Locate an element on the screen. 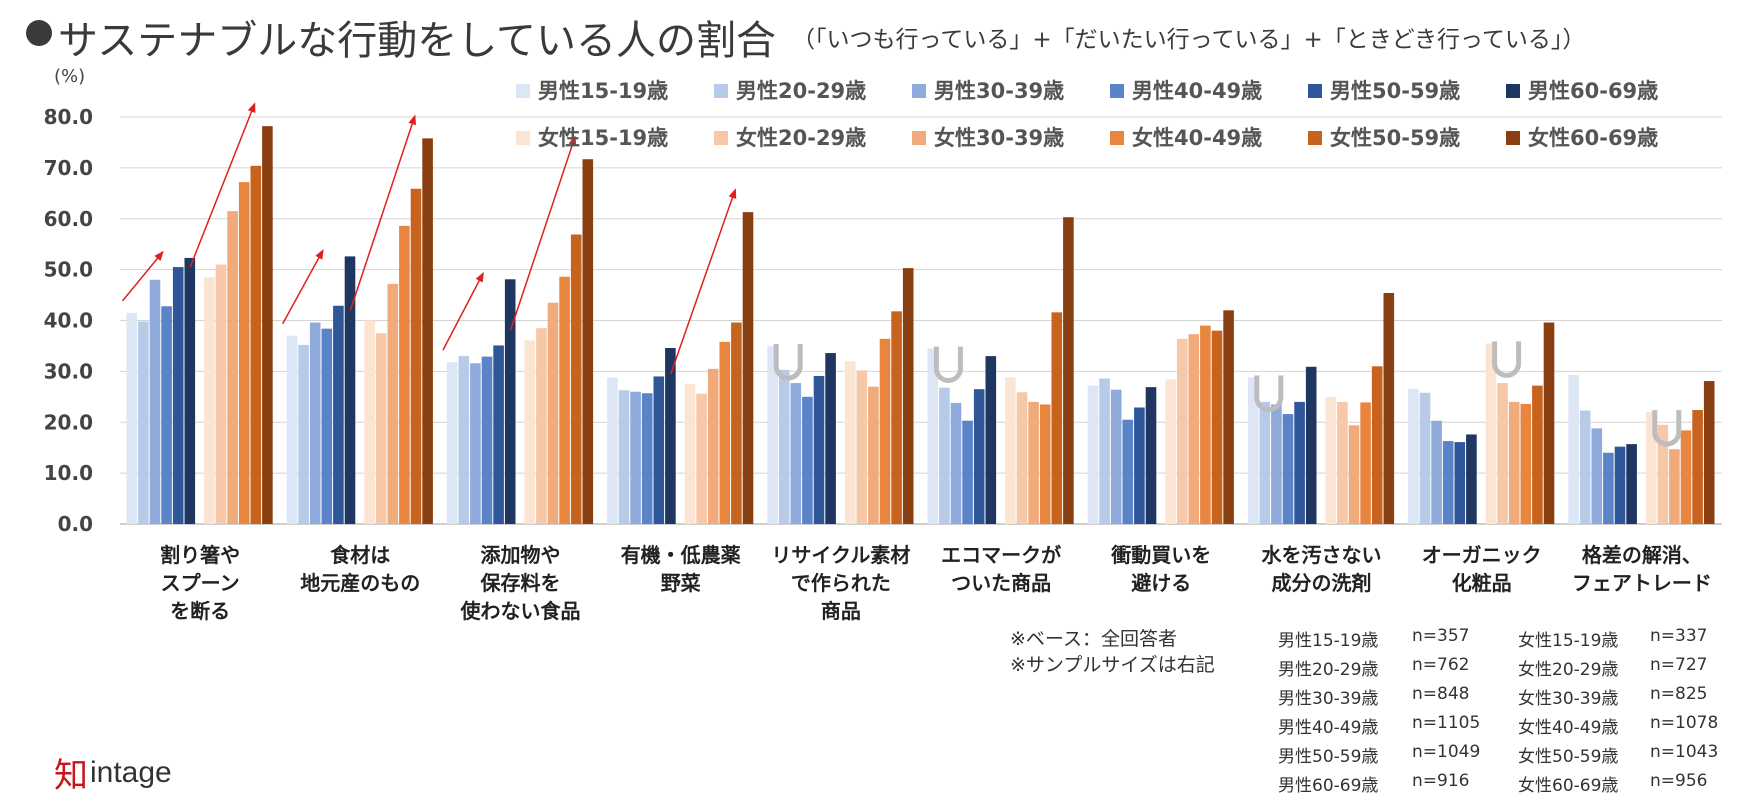  legend-label: 男性50-59歳 is located at coordinates (1395, 91).